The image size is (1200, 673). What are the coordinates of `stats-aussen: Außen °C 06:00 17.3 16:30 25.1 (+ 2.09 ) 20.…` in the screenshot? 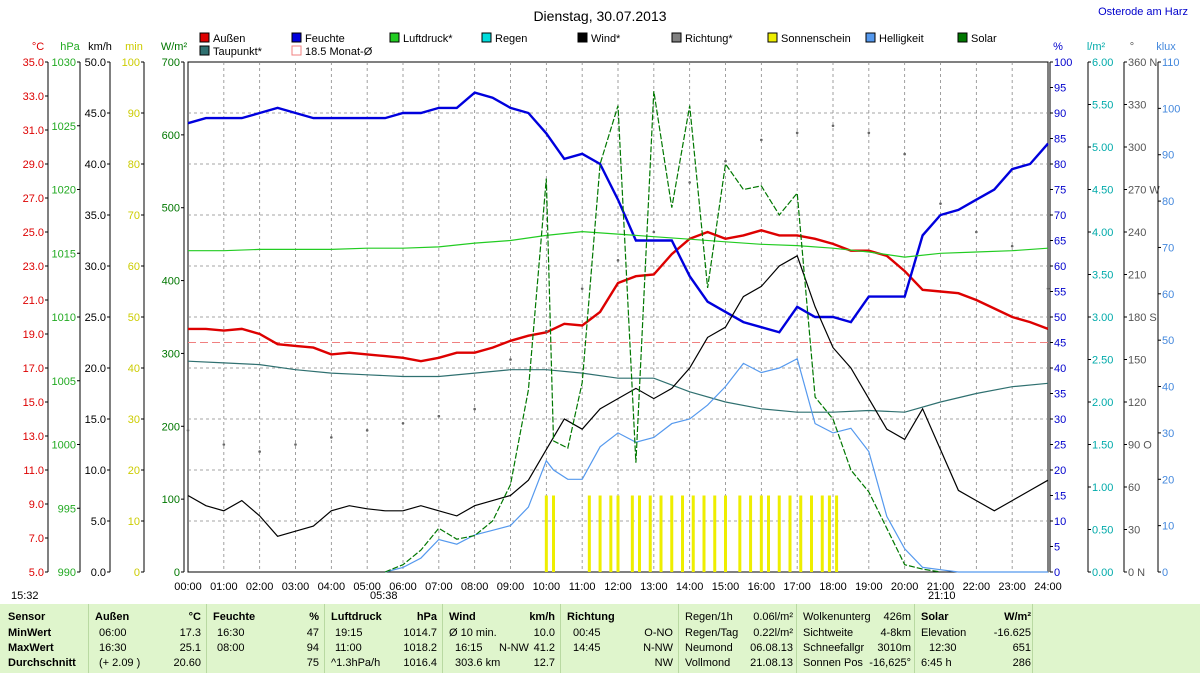 It's located at (147, 638).